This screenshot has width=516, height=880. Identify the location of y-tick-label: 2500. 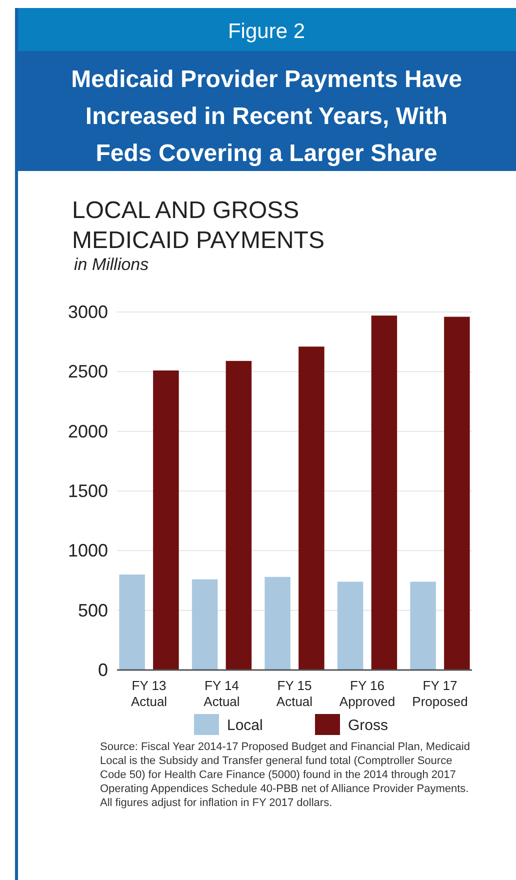
(88, 372).